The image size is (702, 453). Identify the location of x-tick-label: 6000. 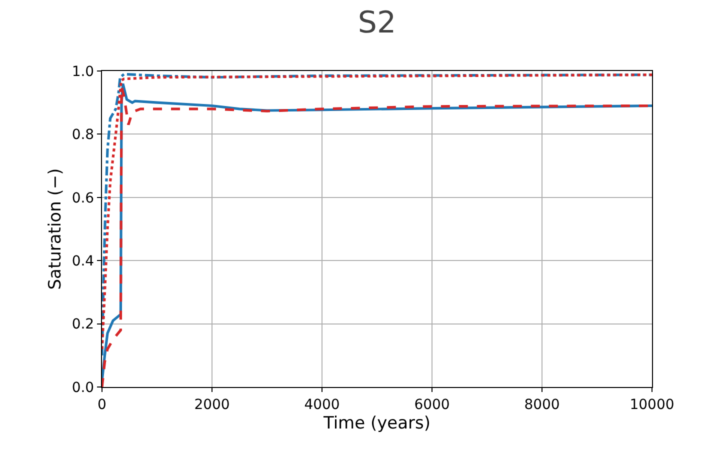
(432, 404).